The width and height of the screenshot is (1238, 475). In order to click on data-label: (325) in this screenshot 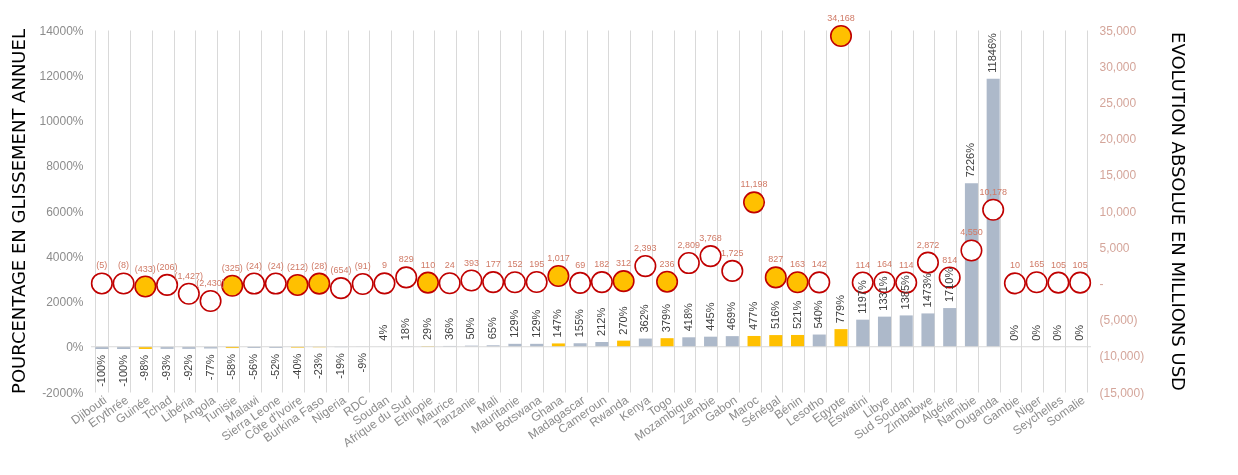, I will do `click(232, 267)`.